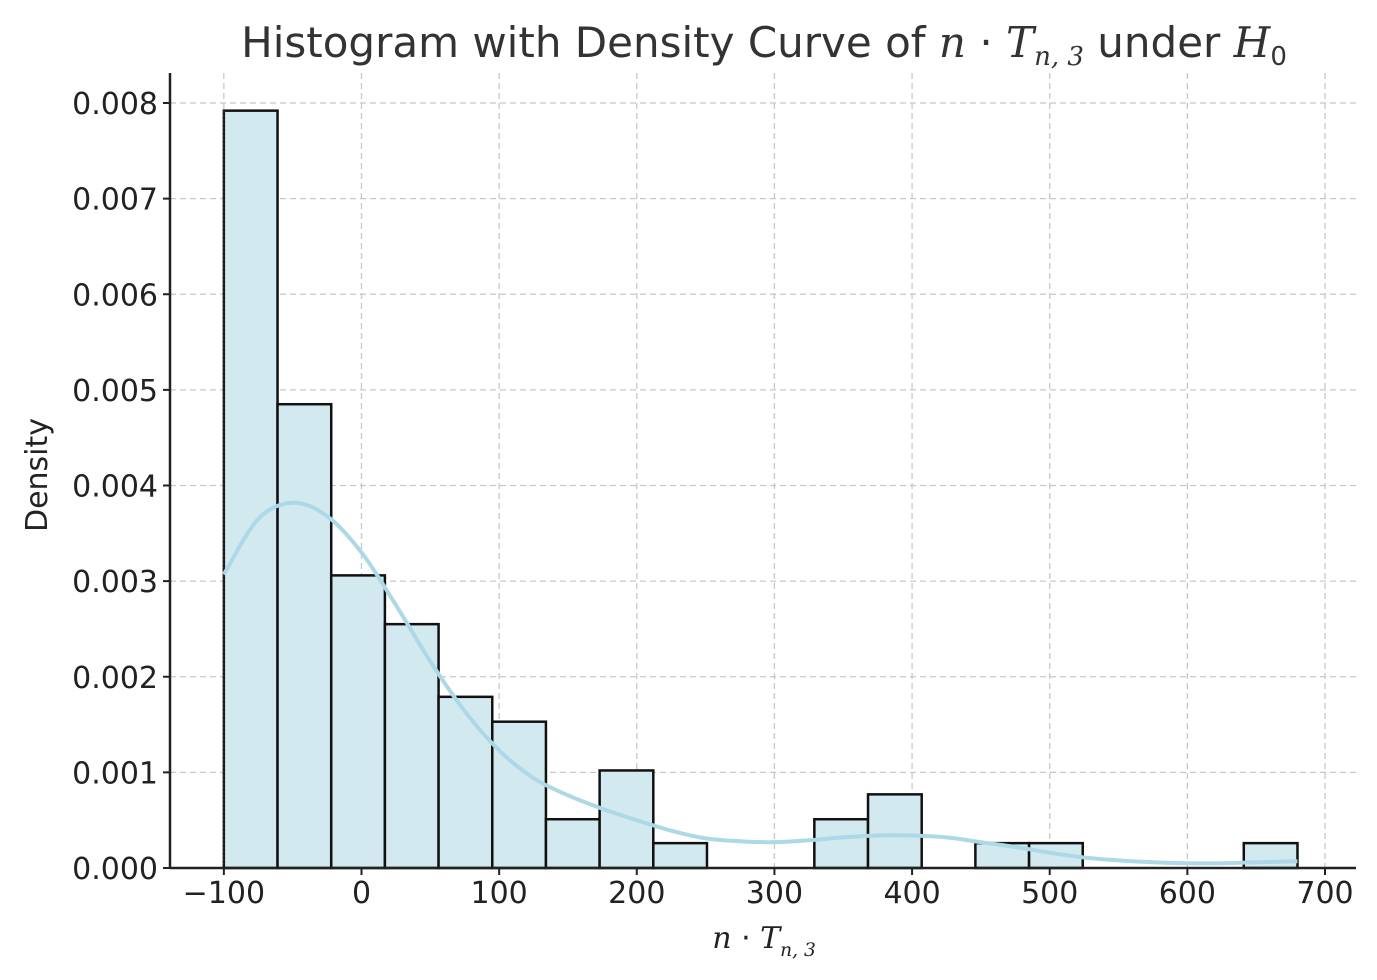 The height and width of the screenshot is (980, 1377). What do you see at coordinates (37, 475) in the screenshot?
I see `y-axis-label: Density` at bounding box center [37, 475].